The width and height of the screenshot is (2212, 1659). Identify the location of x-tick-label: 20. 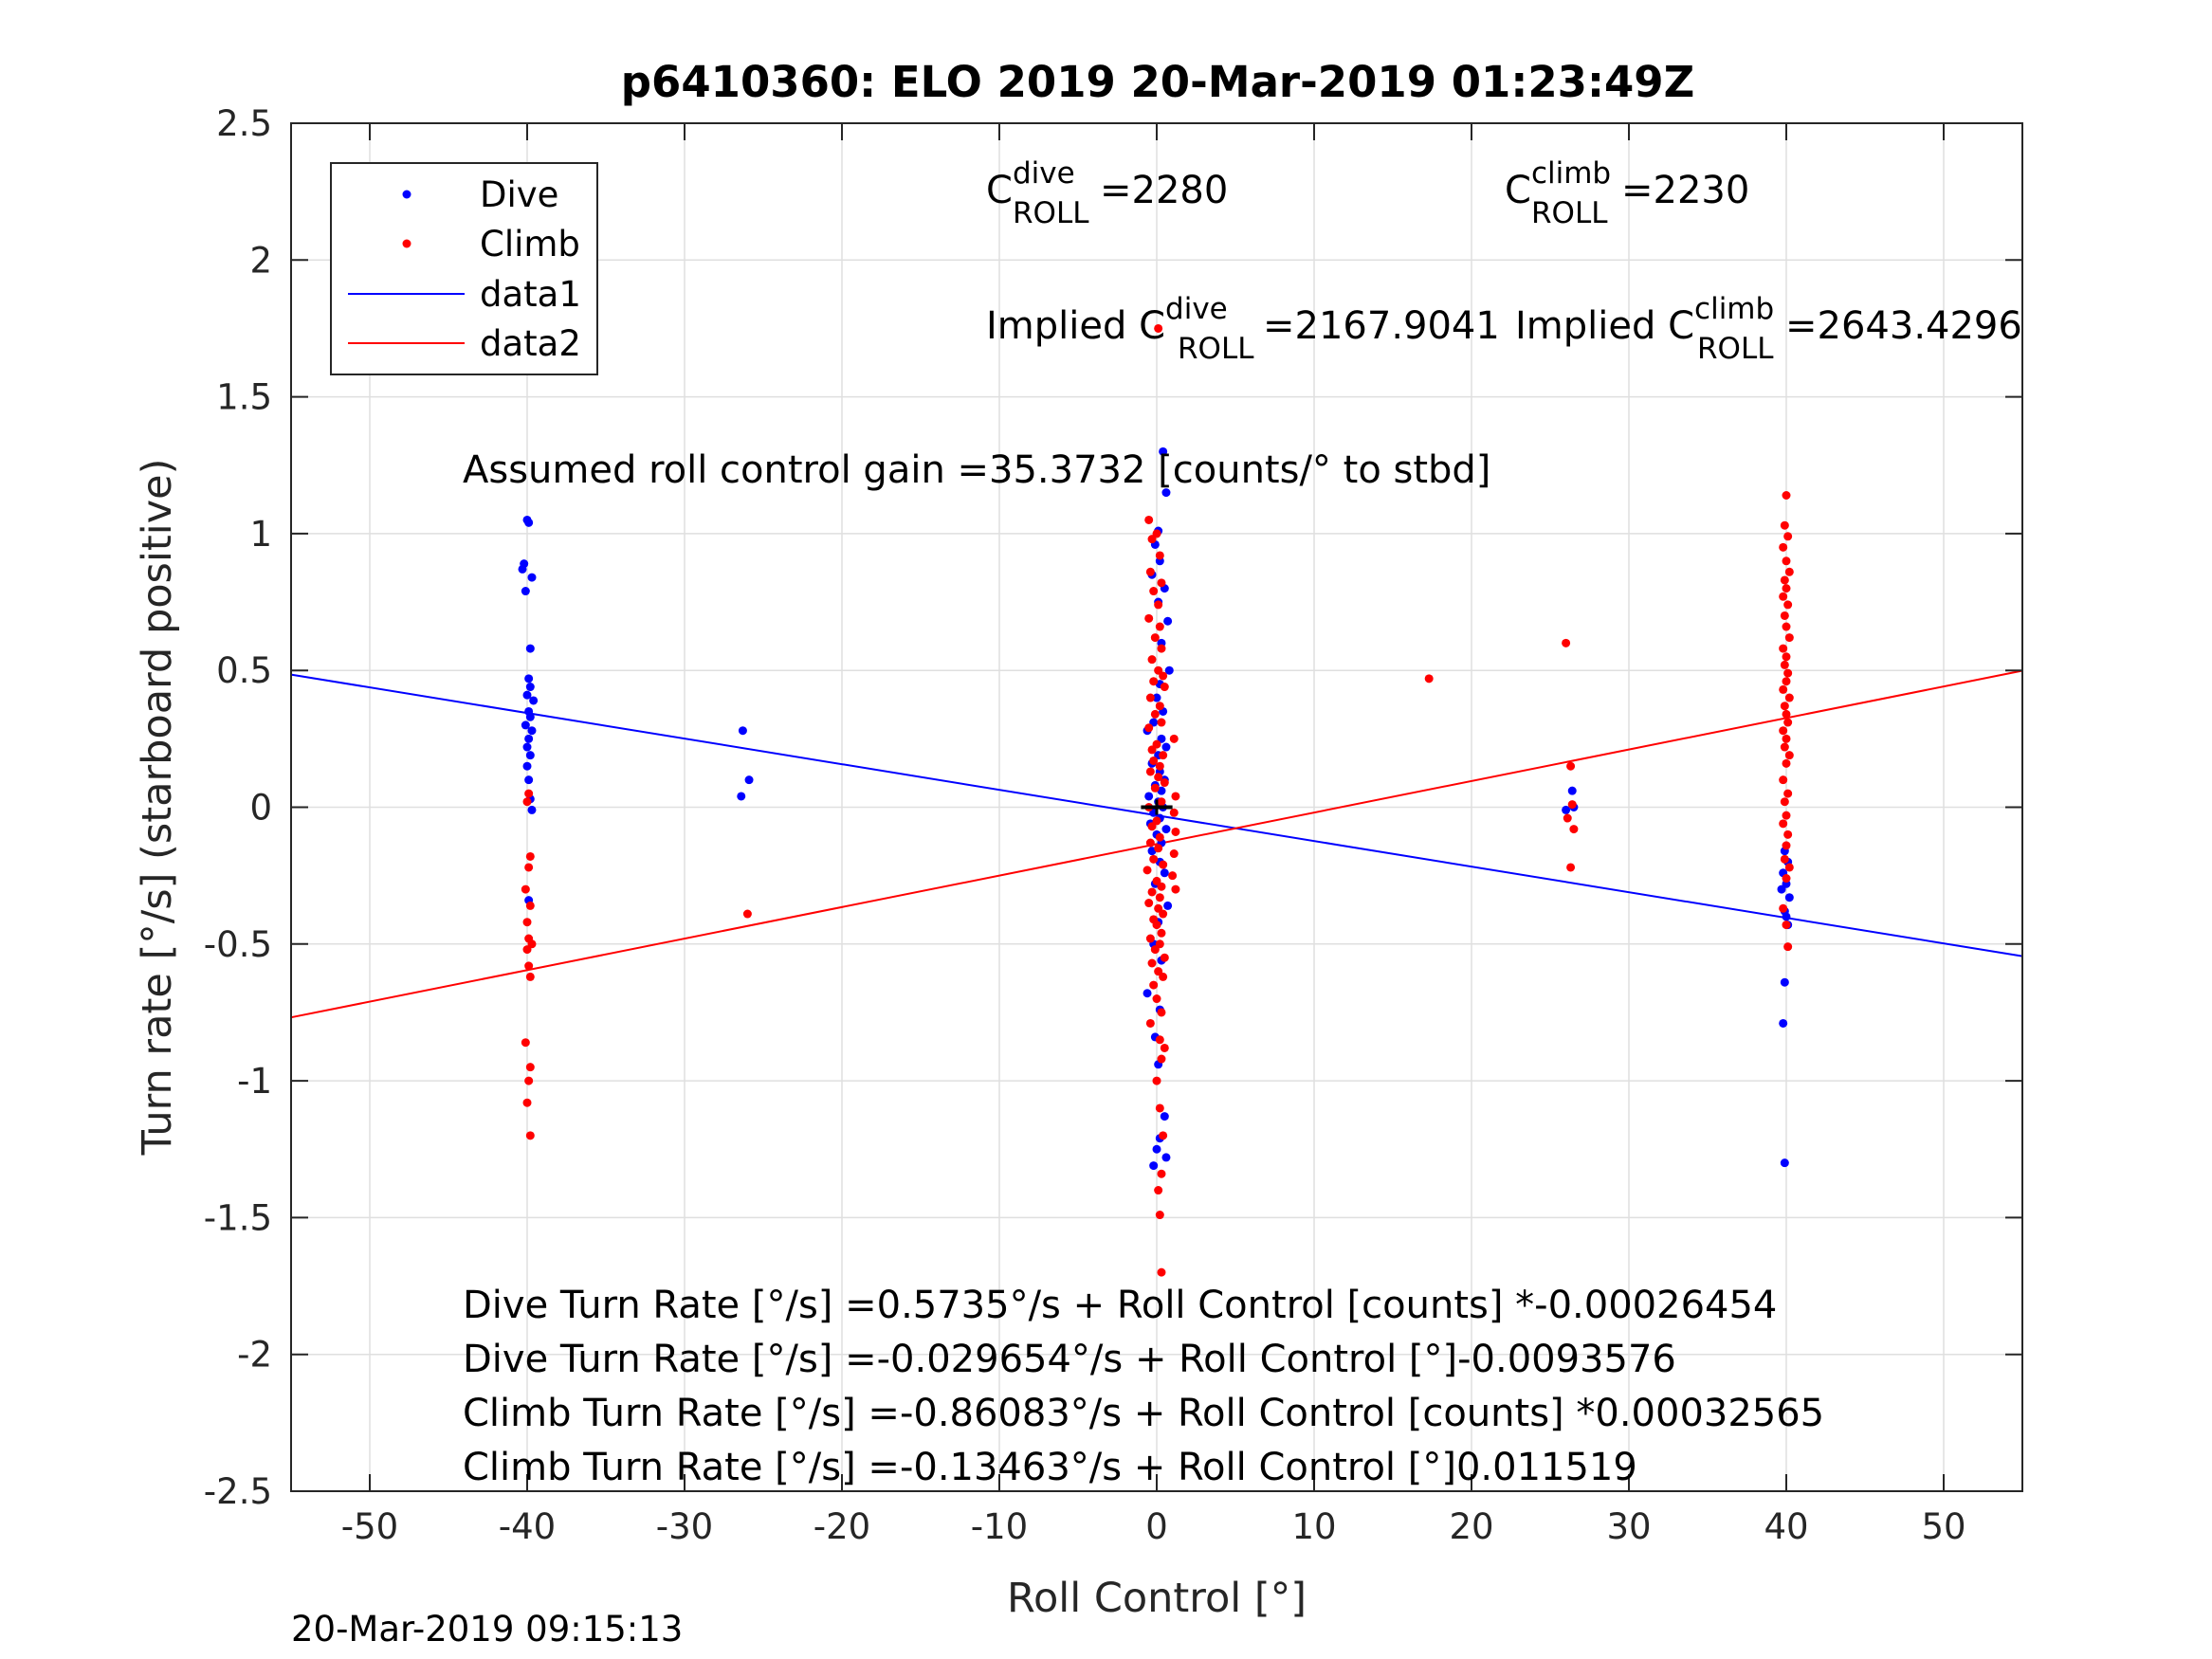
(1471, 1526).